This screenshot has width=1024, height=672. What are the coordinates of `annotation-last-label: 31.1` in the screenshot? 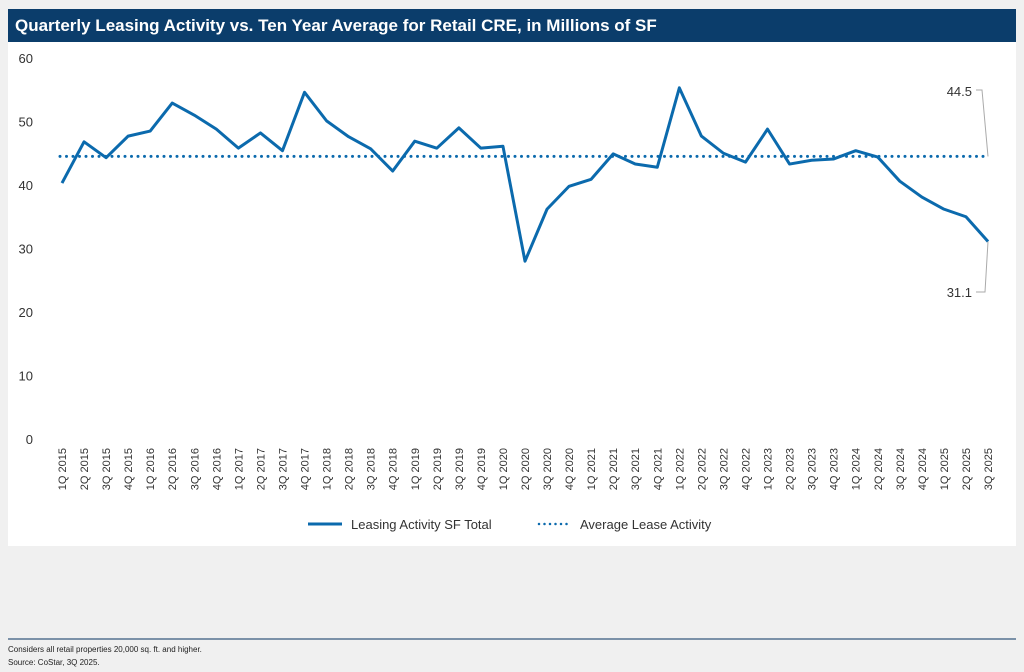 It's located at (959, 292).